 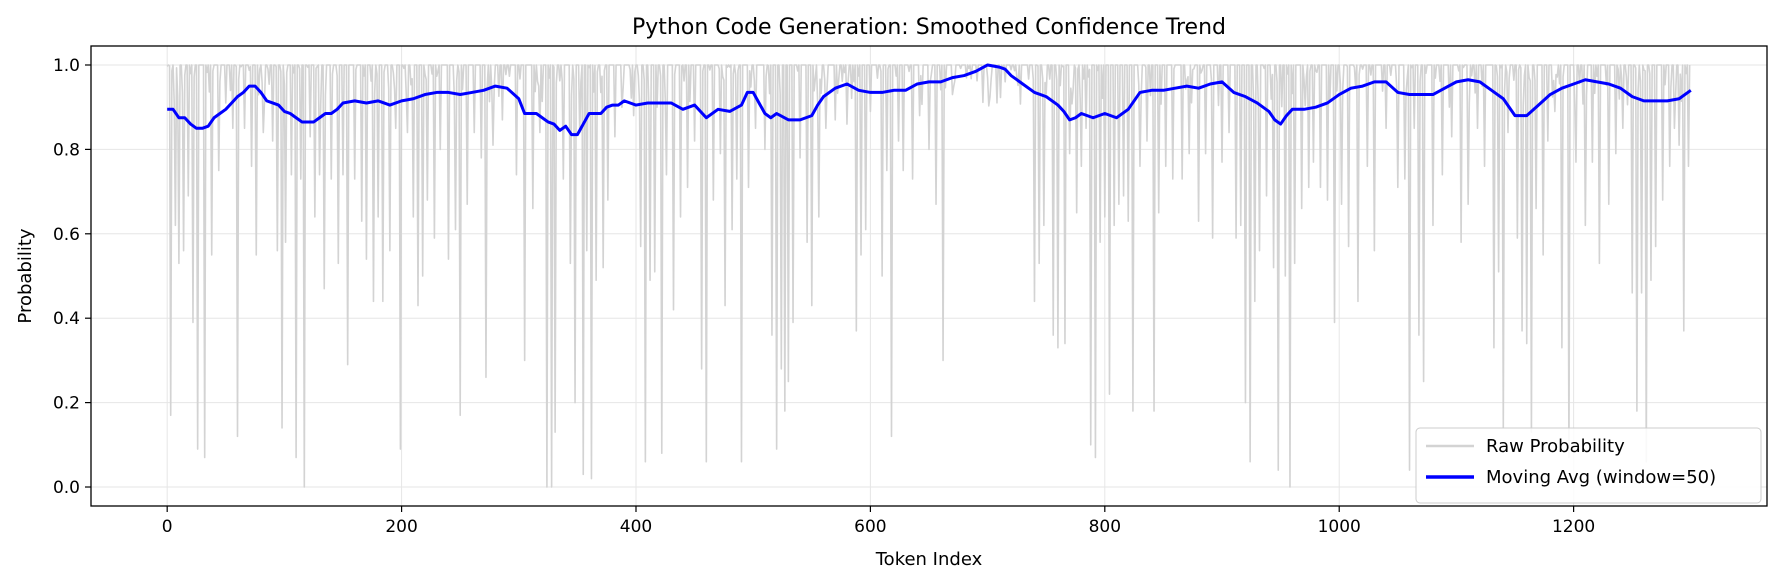 What do you see at coordinates (1105, 527) in the screenshot?
I see `x-tick-label: 800` at bounding box center [1105, 527].